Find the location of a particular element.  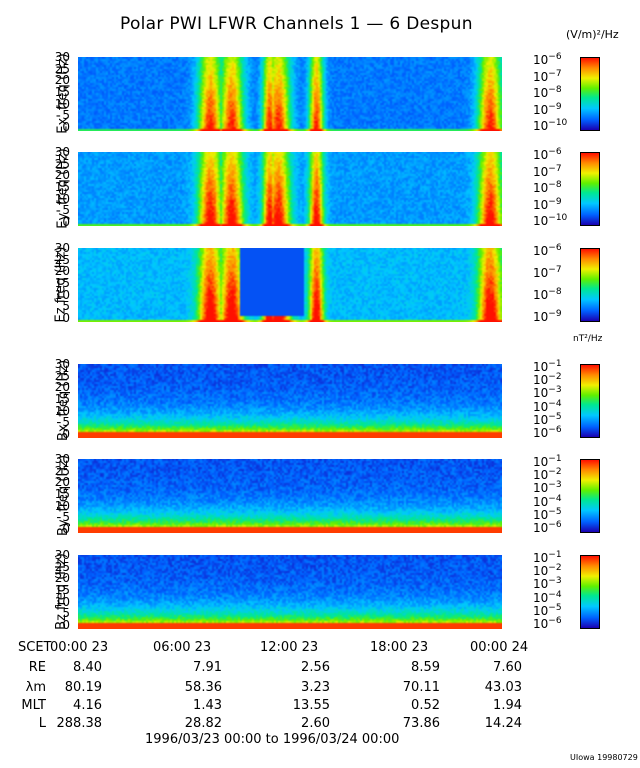

ephemeris-value: 28.82 is located at coordinates (203, 723).